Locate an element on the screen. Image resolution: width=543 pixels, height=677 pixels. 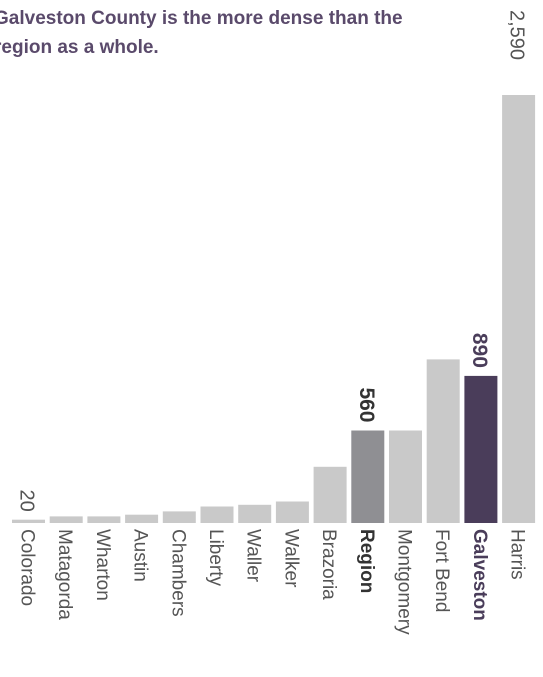
data-label-region: 560 is located at coordinates (366, 404).